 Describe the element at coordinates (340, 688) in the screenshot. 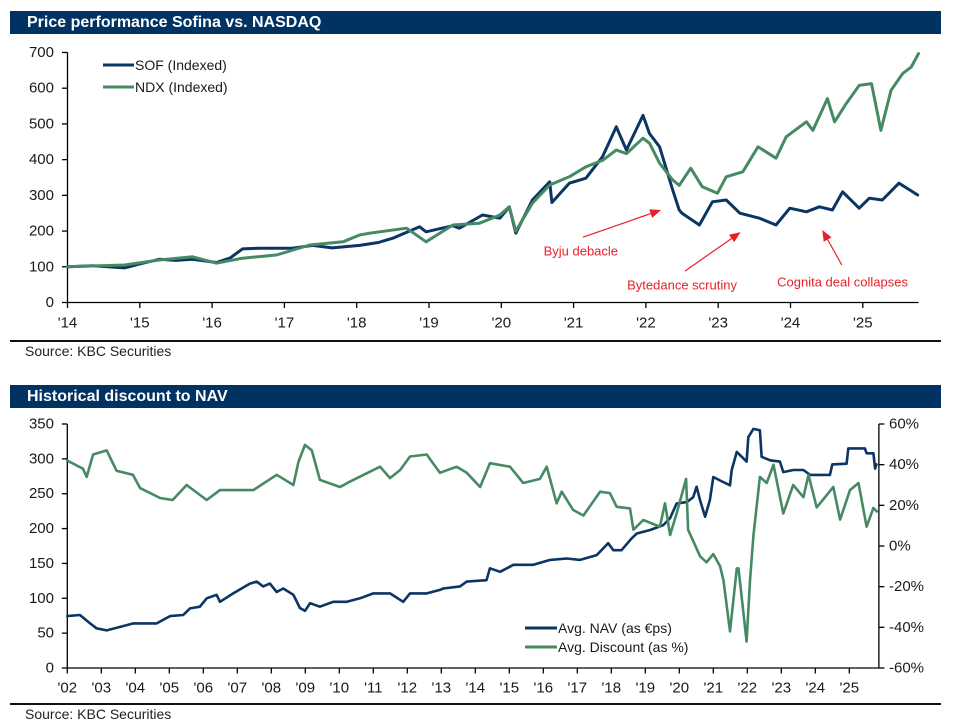

I see `x-tick-label: '10` at that location.